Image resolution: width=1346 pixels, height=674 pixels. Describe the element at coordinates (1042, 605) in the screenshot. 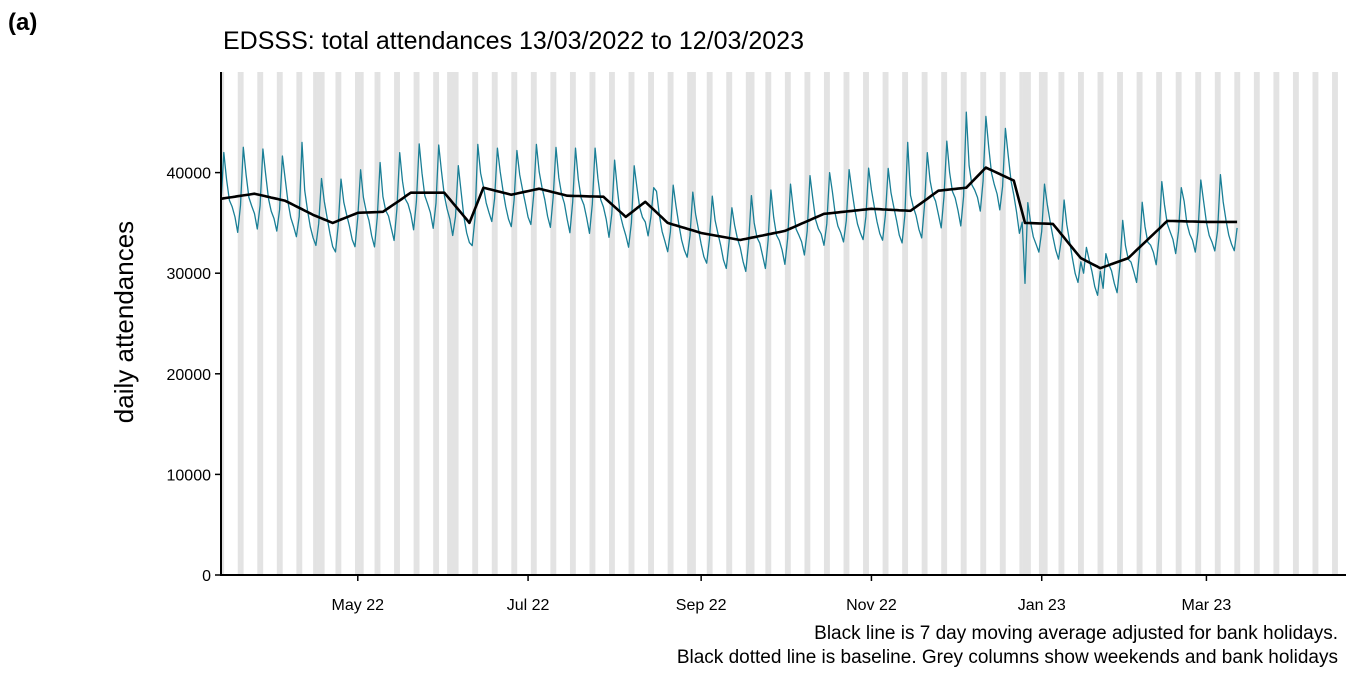

I see `x-tick-label: Jan 23` at that location.